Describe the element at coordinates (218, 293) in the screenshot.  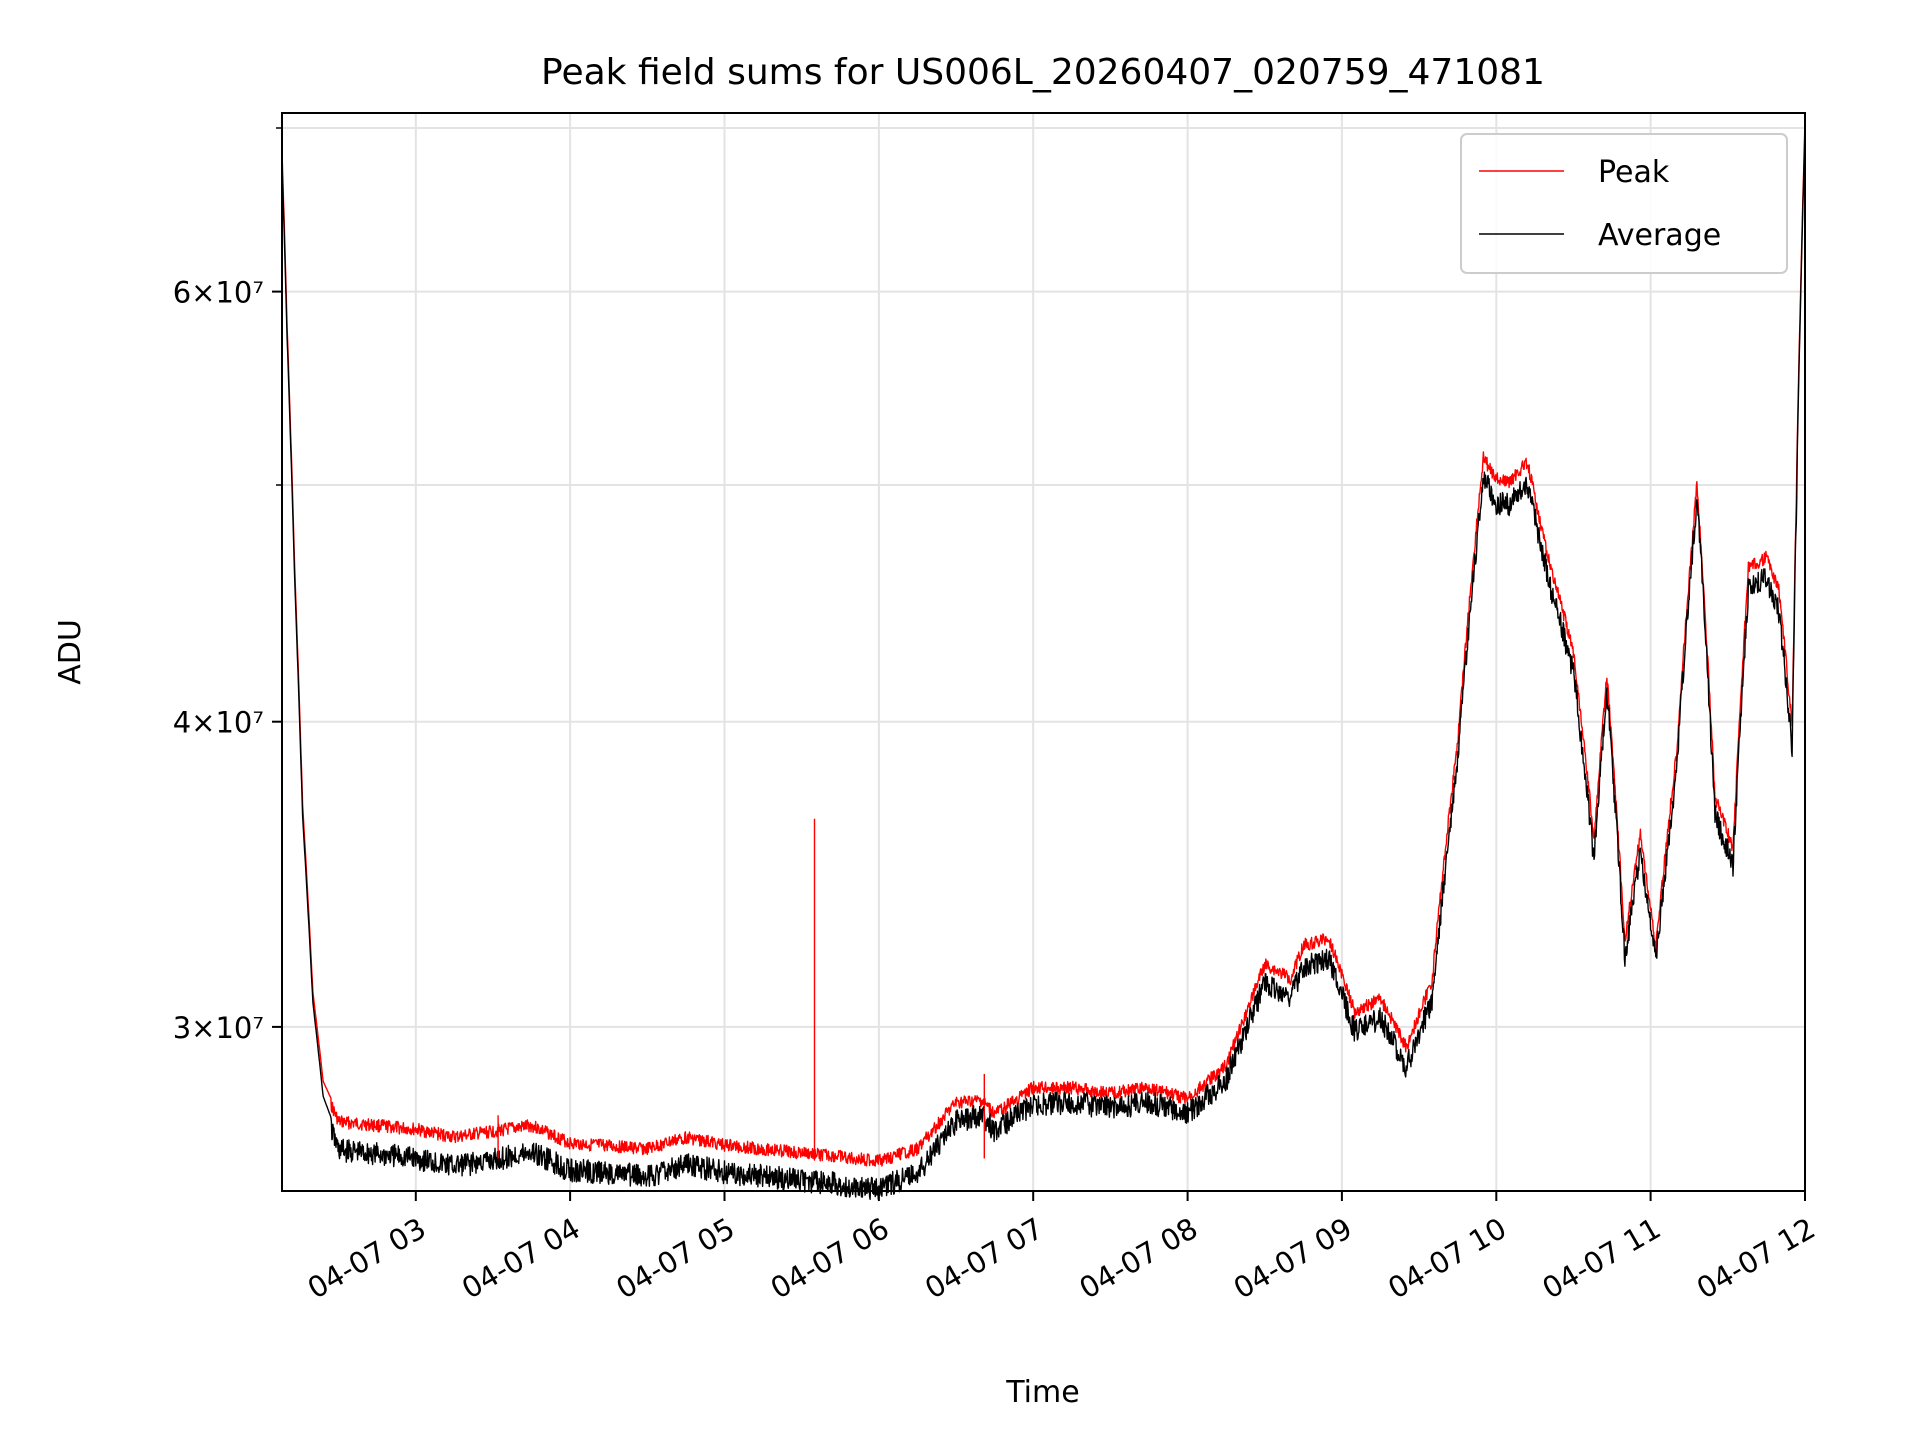
I see `y-tick-label: 6×10⁷` at that location.